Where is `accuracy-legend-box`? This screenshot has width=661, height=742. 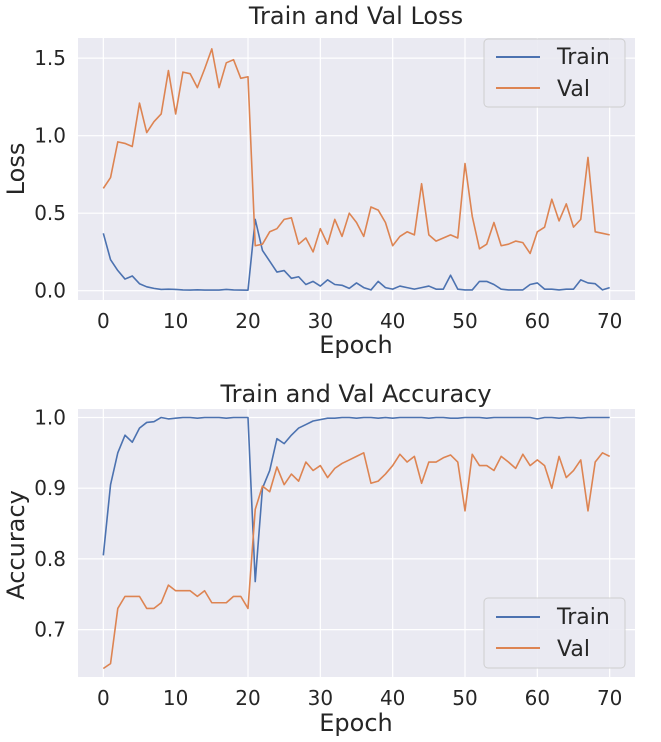 accuracy-legend-box is located at coordinates (554, 633).